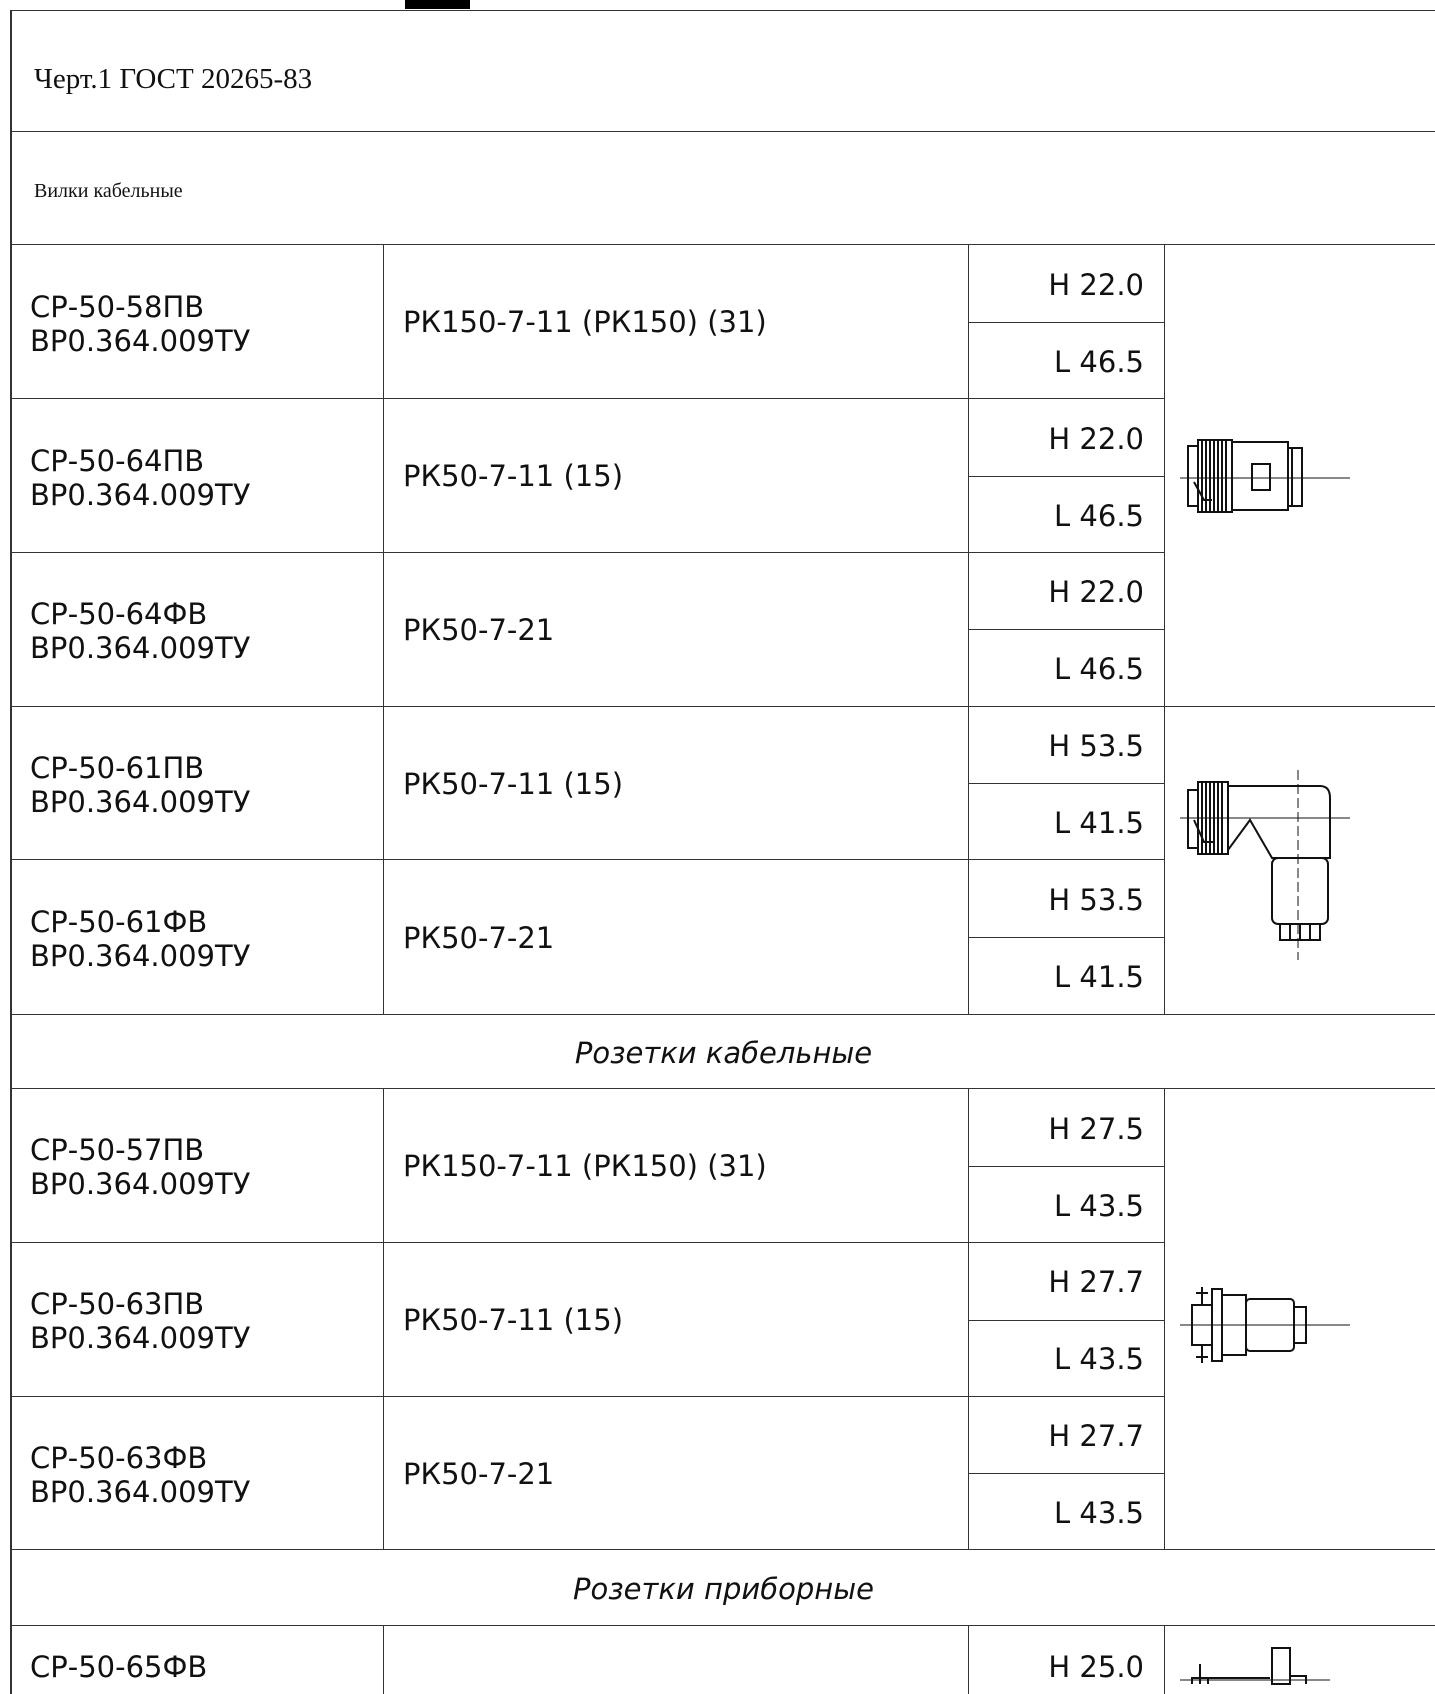 The height and width of the screenshot is (1694, 1435). I want to click on angled-plug-drawing-icon, so click(1265, 865).